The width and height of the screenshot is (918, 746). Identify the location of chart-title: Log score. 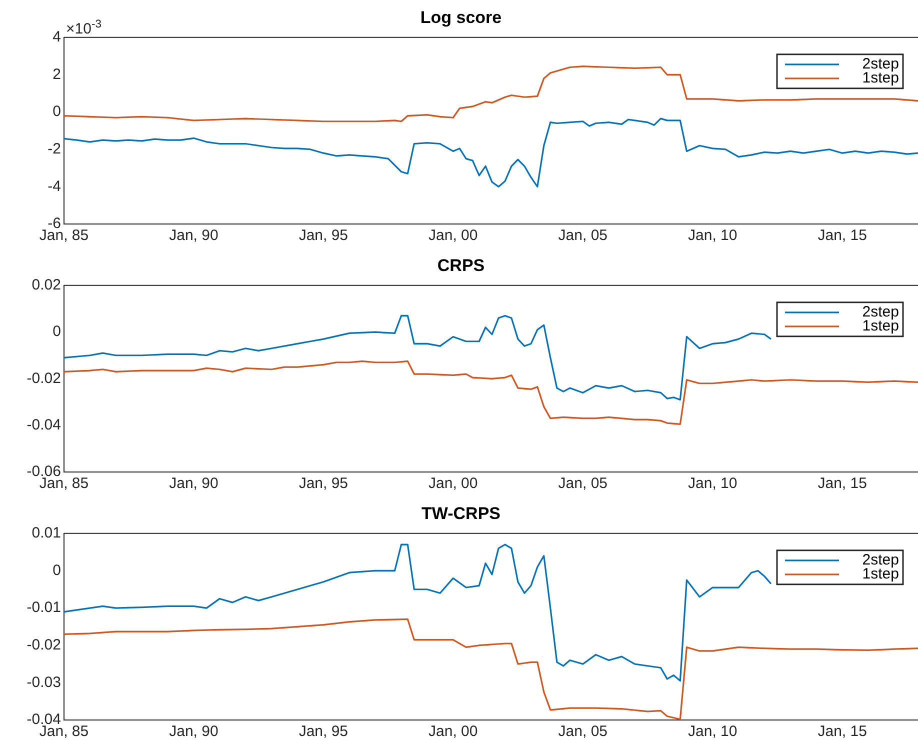
(461, 17).